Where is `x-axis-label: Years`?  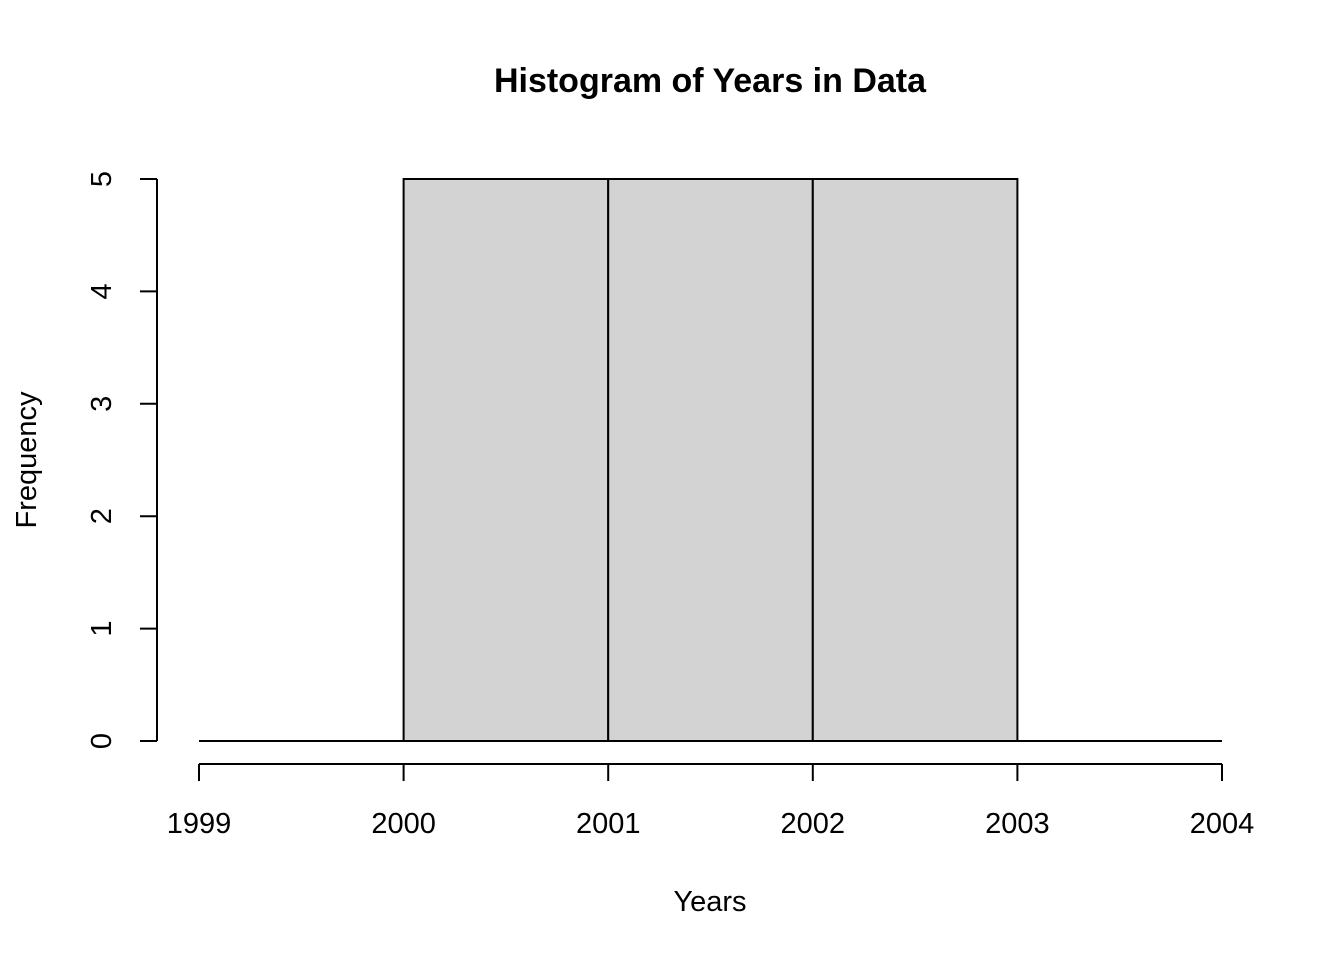 x-axis-label: Years is located at coordinates (709, 902).